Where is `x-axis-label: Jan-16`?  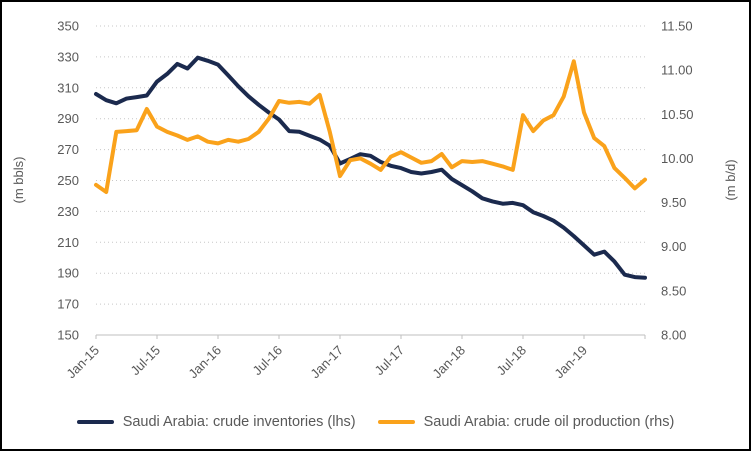 x-axis-label: Jan-16 is located at coordinates (204, 362).